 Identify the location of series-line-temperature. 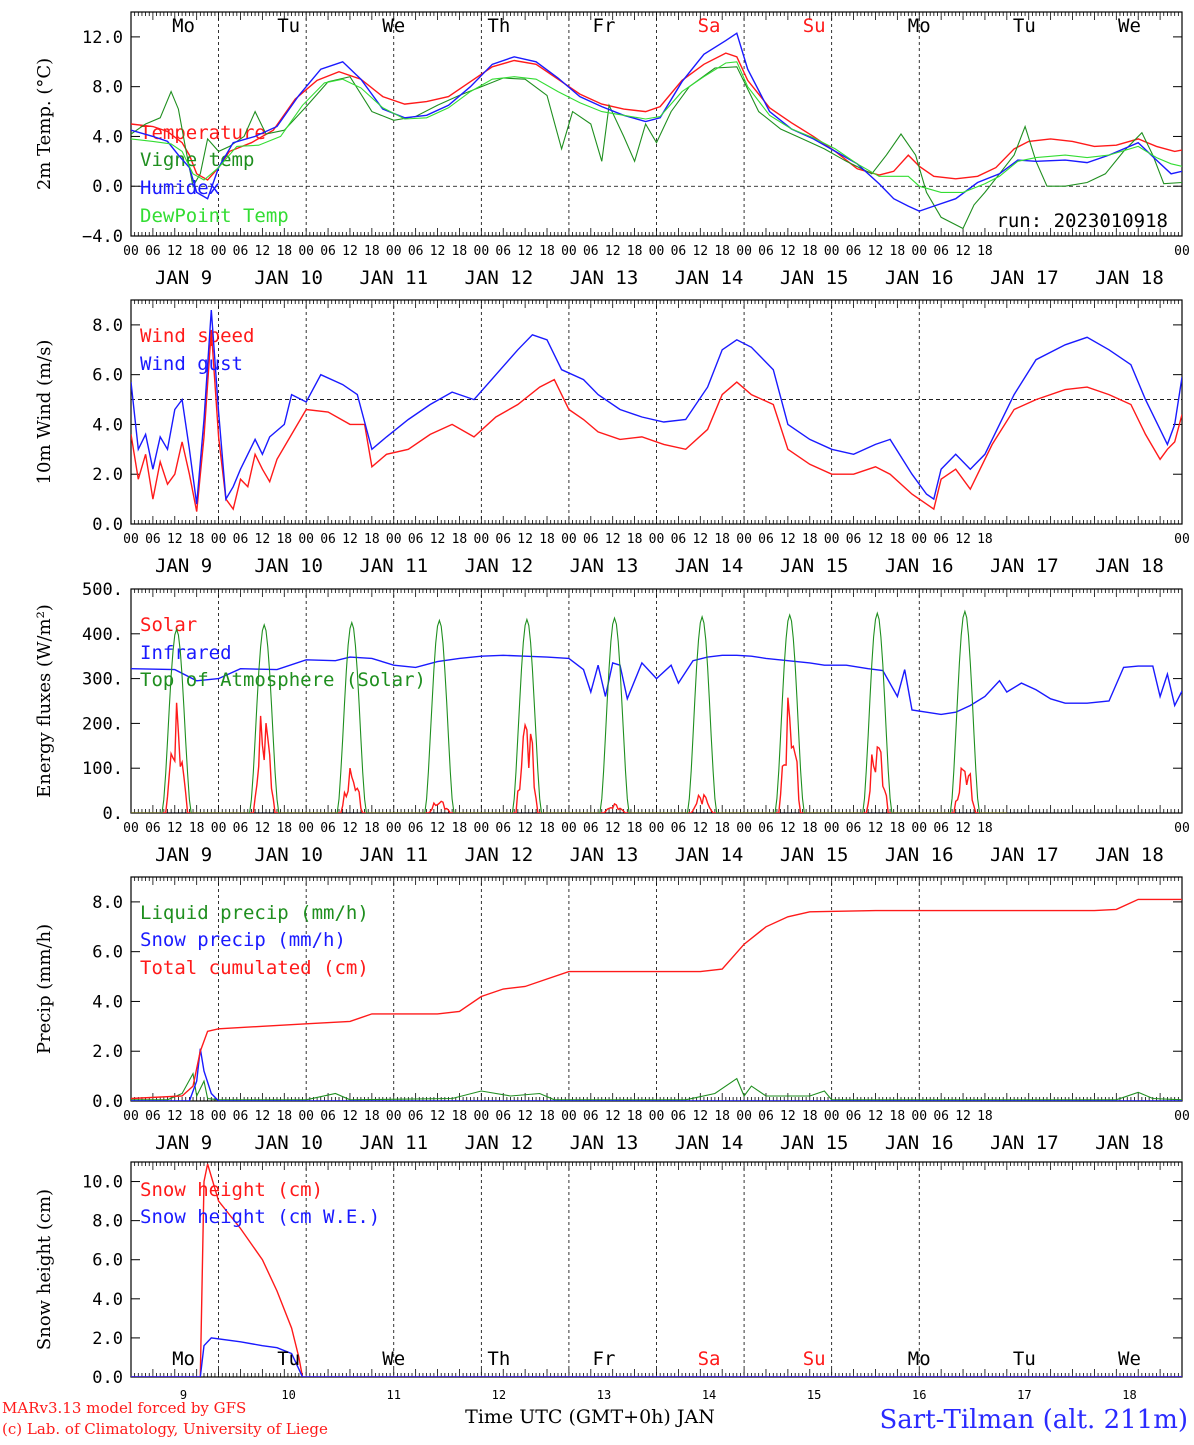
(656, 116).